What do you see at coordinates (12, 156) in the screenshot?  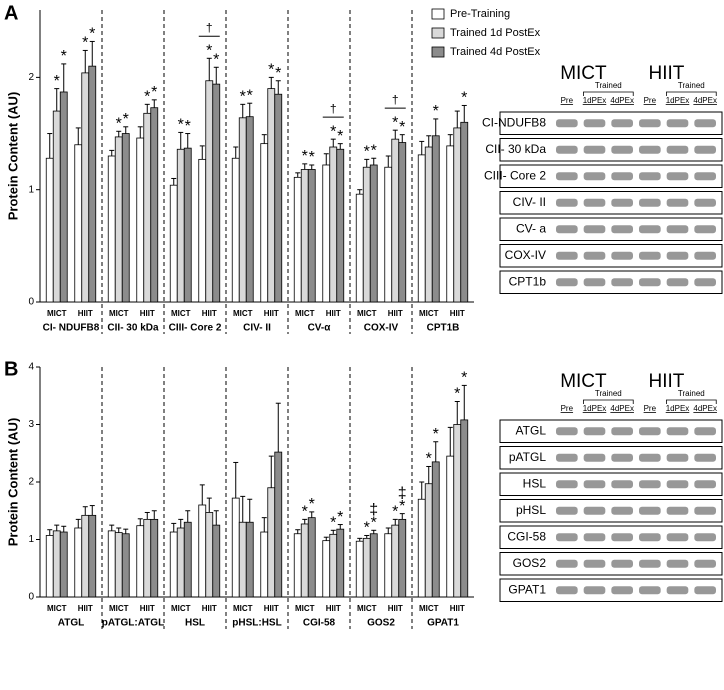 I see `y-axis-label: Protein Content (AU)` at bounding box center [12, 156].